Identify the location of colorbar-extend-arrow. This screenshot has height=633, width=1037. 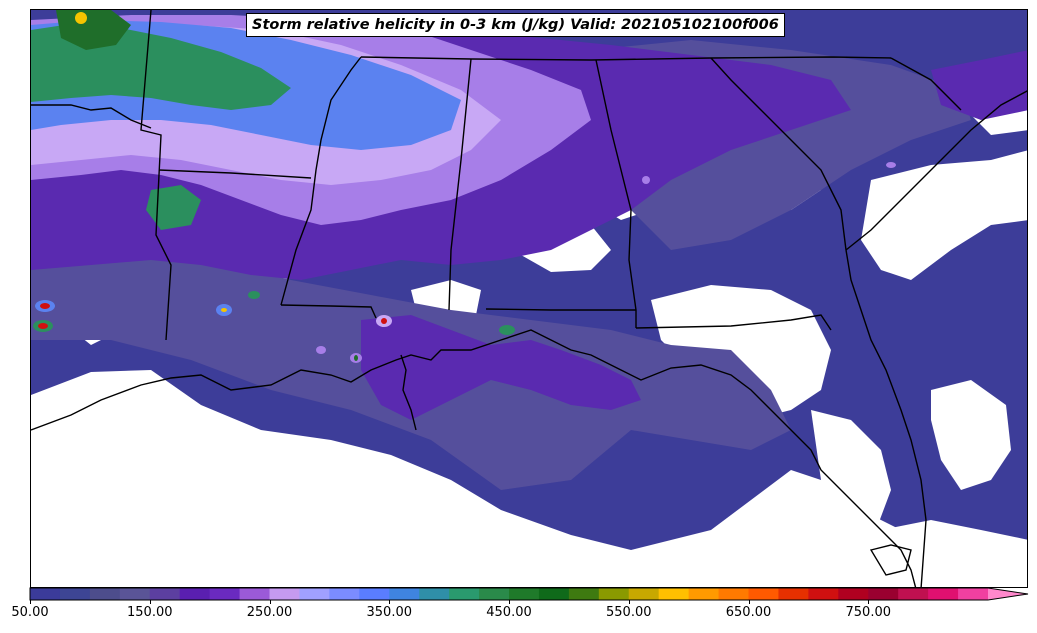
(1008, 594).